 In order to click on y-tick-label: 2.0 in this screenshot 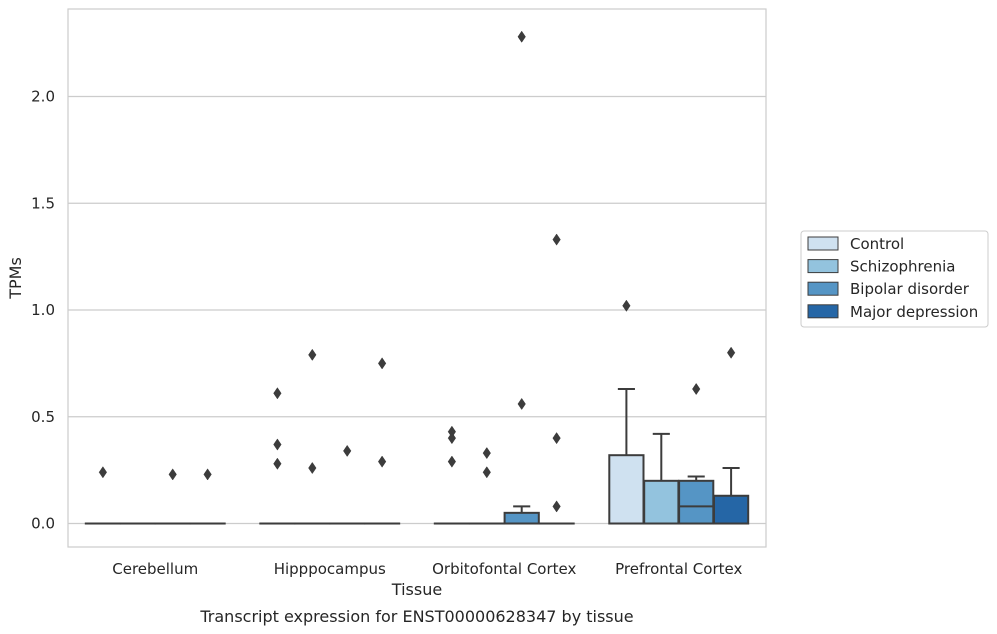, I will do `click(43, 97)`.